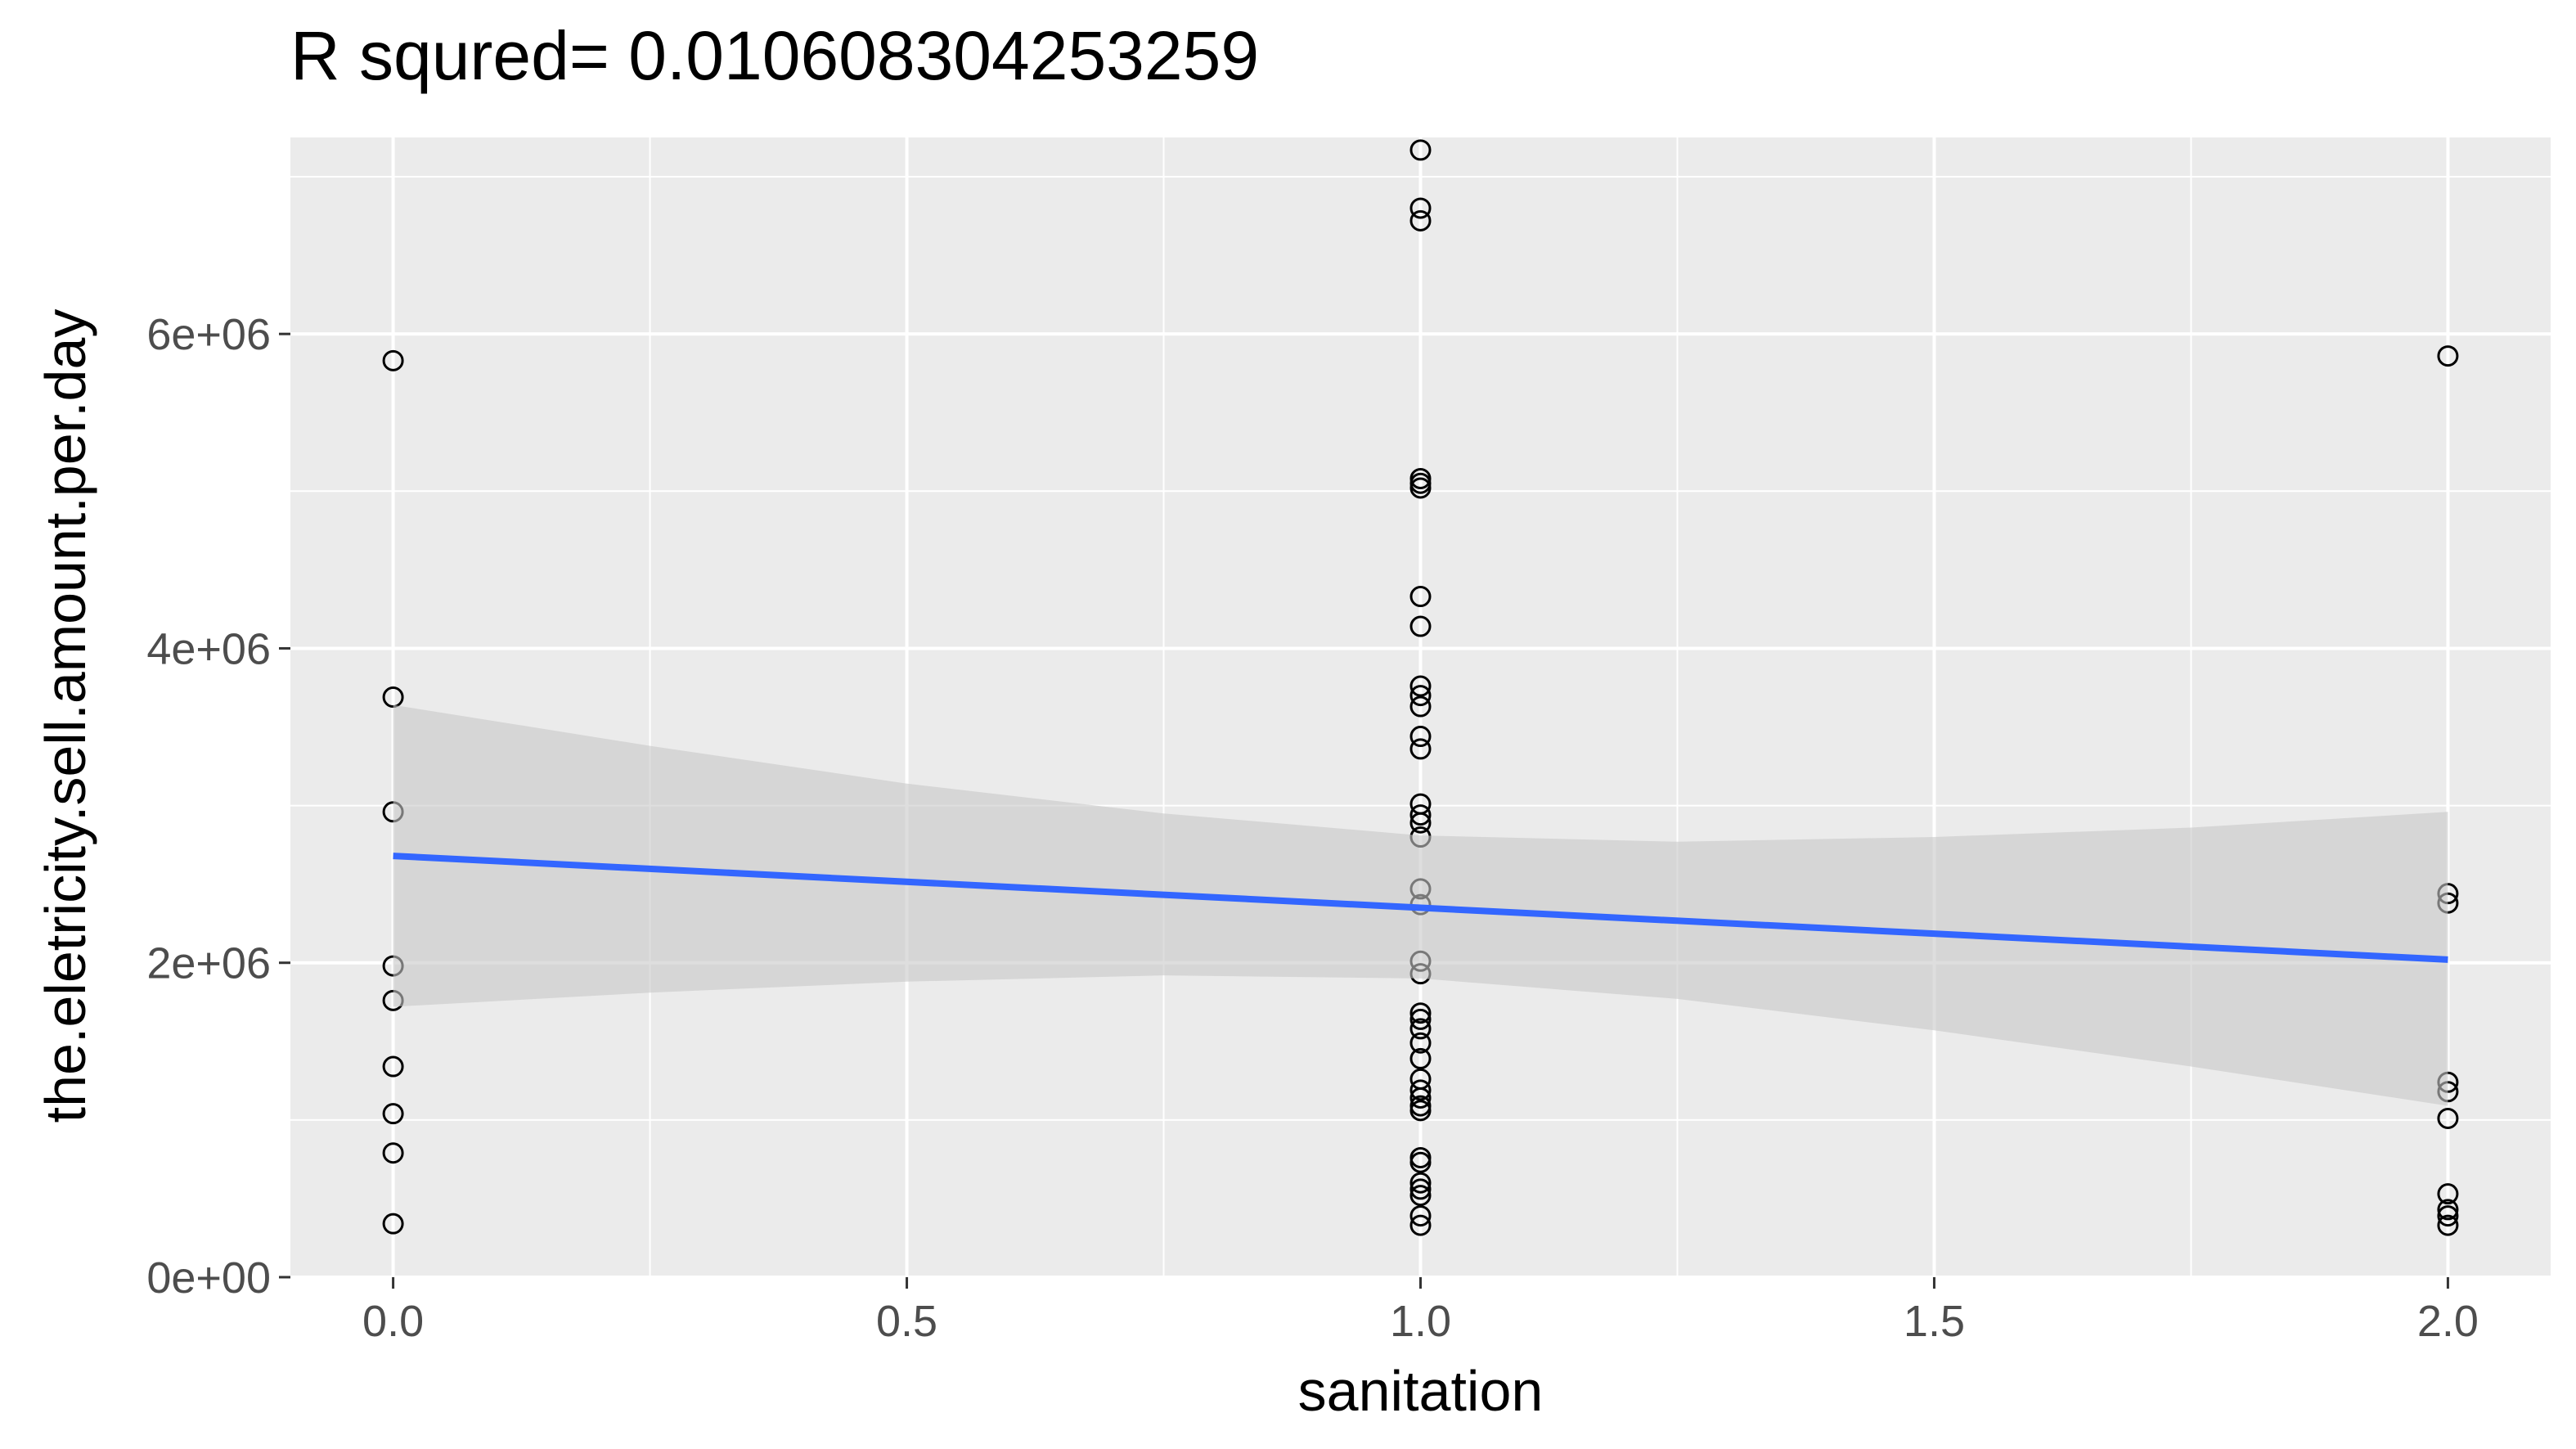 This screenshot has width=2576, height=1449. I want to click on y-tick-label: 0e+00, so click(208, 1278).